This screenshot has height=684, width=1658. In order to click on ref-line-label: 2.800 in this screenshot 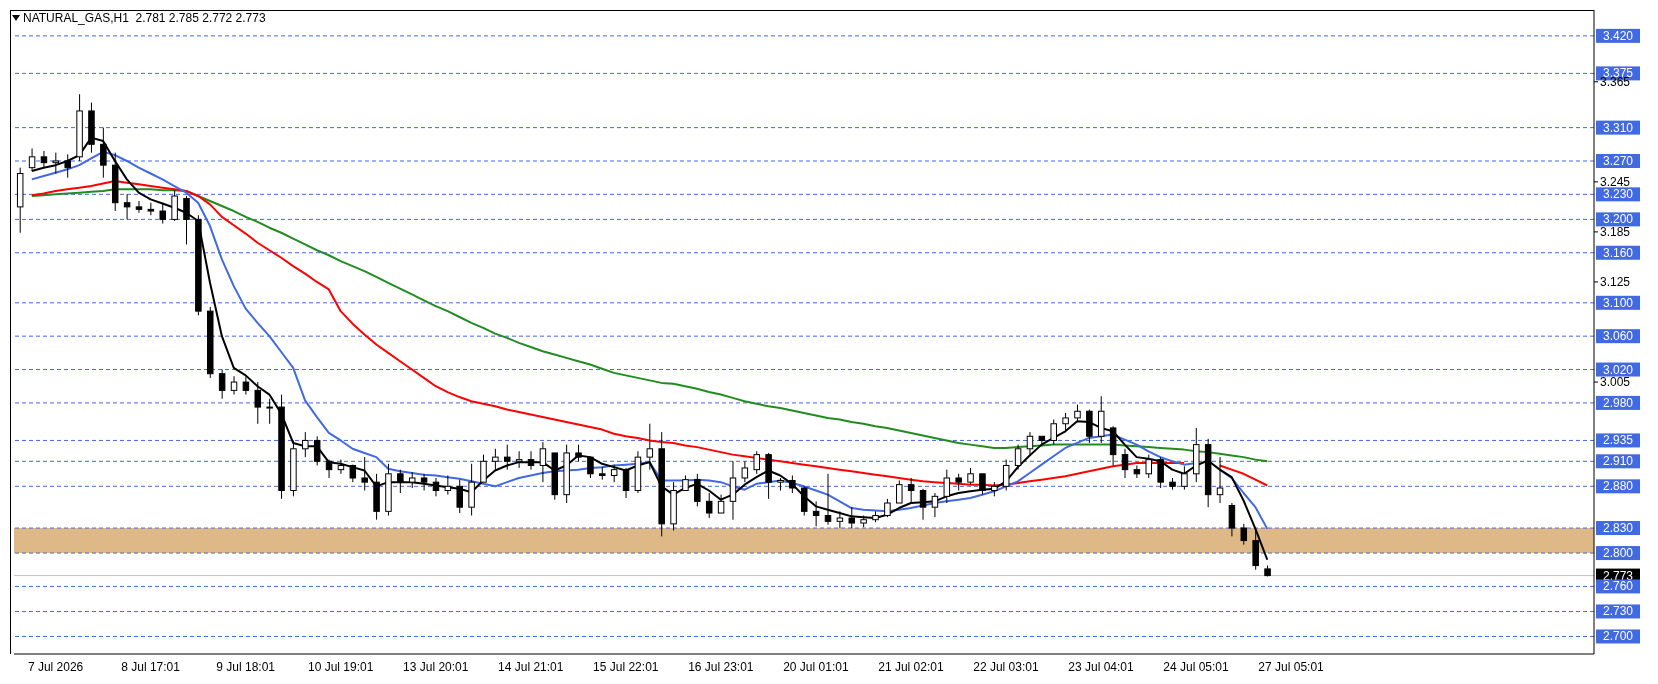, I will do `click(1618, 553)`.